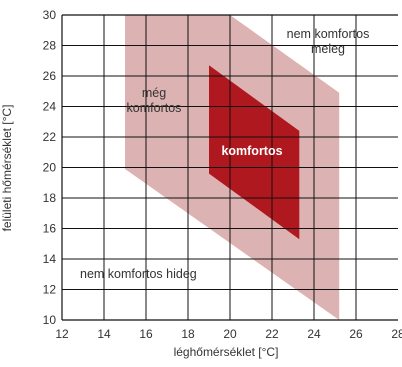 The width and height of the screenshot is (402, 367). What do you see at coordinates (7, 168) in the screenshot?
I see `y-axis-title: felületi hőmérséklet [°C]` at bounding box center [7, 168].